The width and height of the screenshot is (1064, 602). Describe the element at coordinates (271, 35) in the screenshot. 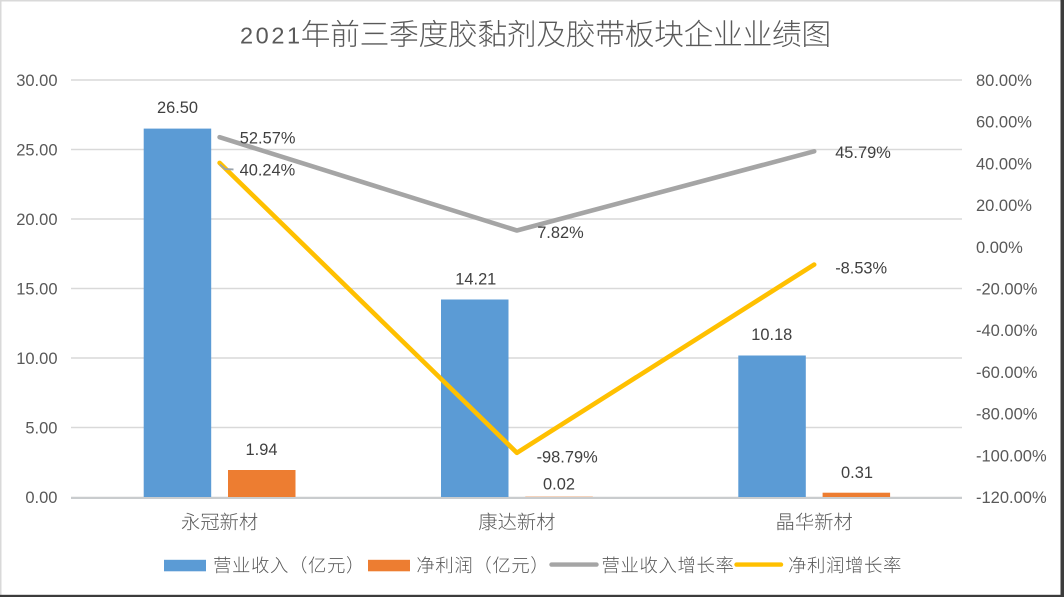

I see `svg-text: 2021` at that location.